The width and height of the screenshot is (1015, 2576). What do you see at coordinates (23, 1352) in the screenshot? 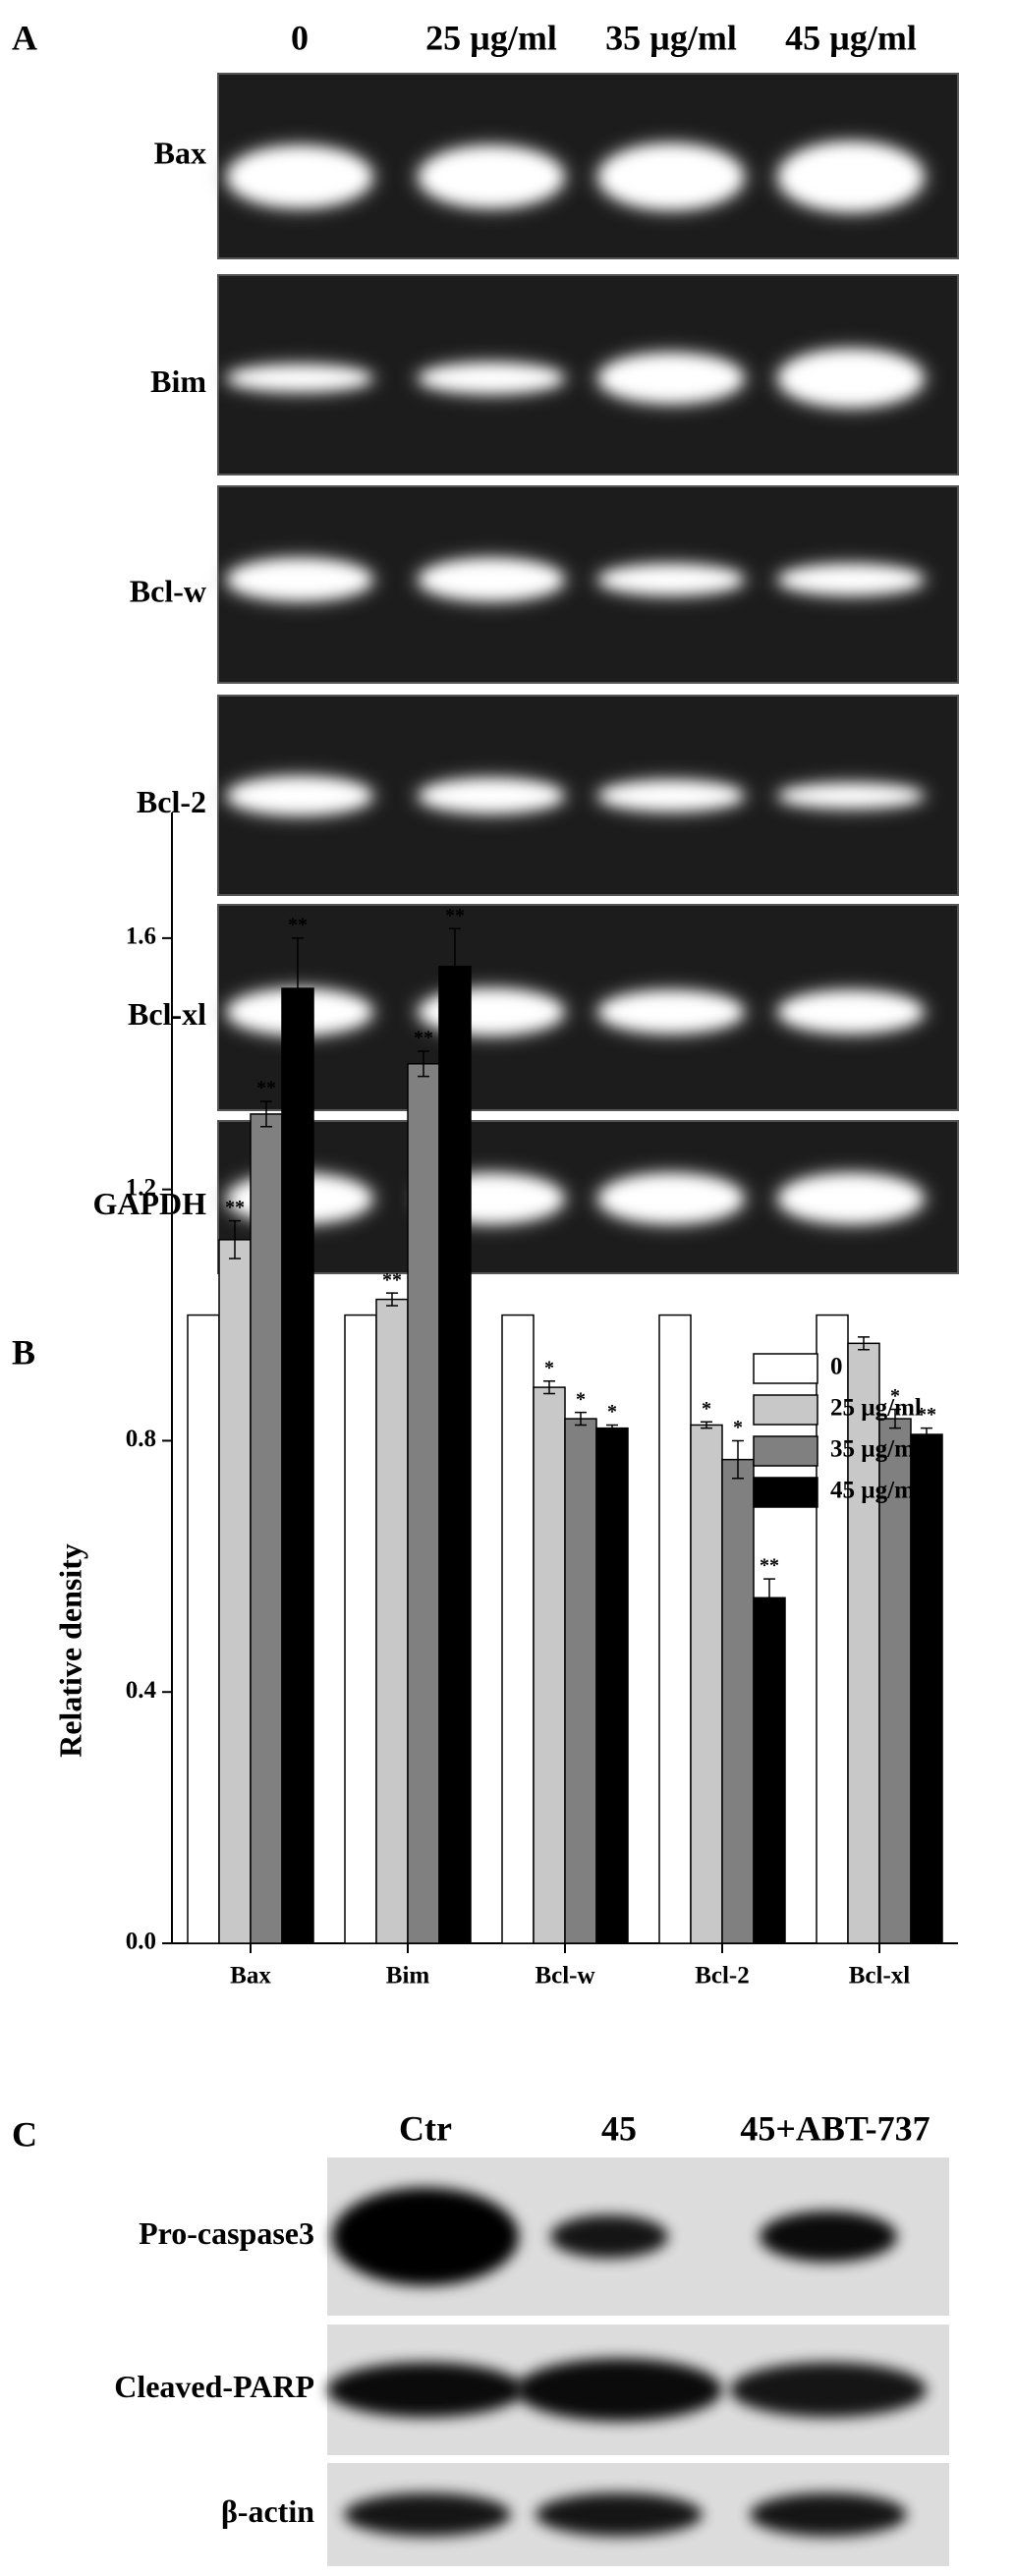
I see `panel-label: B` at bounding box center [23, 1352].